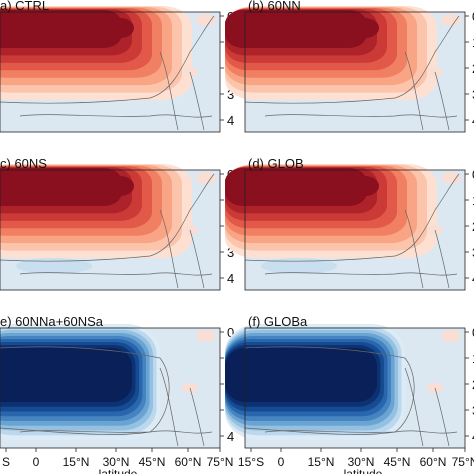  What do you see at coordinates (251, 462) in the screenshot?
I see `x-tick-label: 15°S` at bounding box center [251, 462].